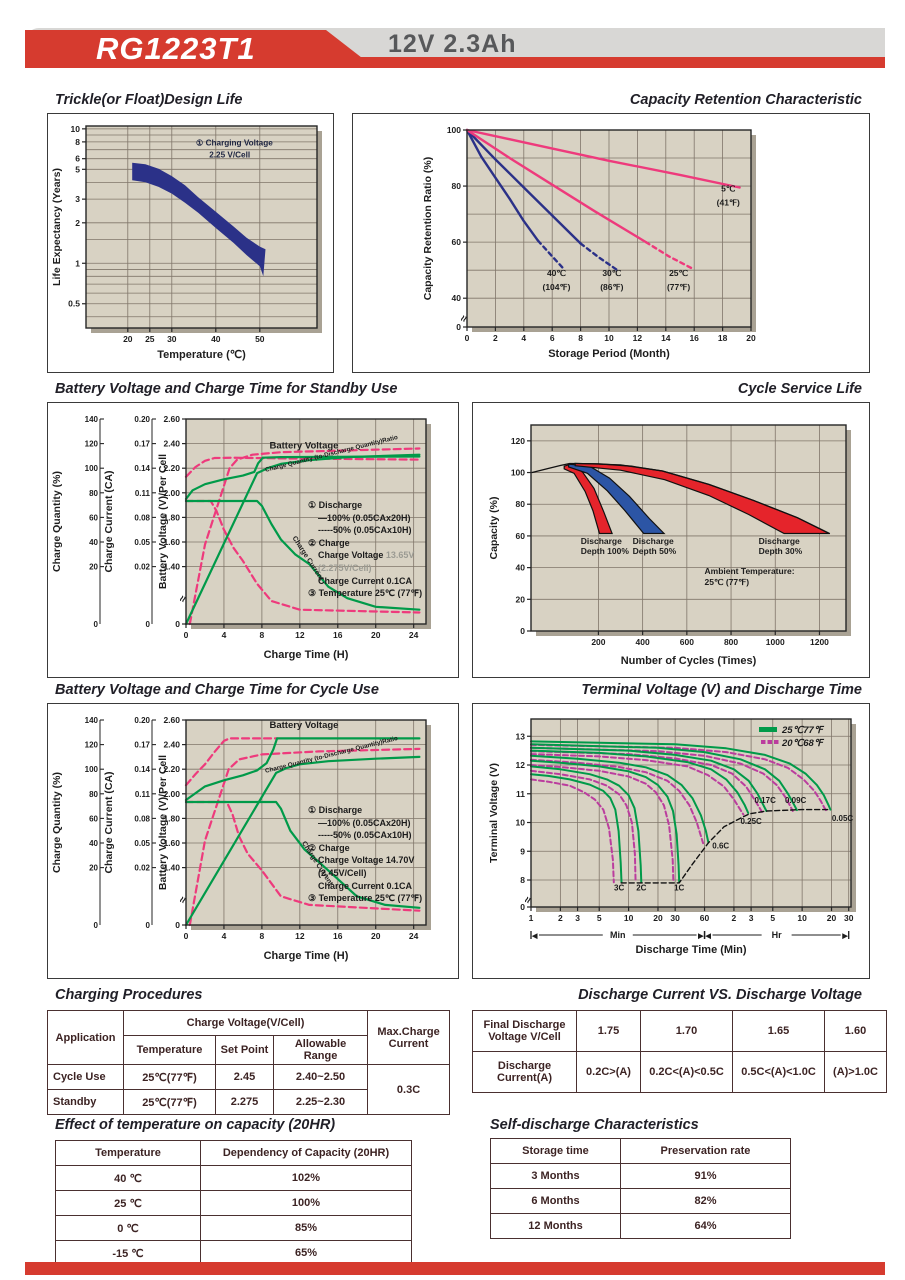 The image size is (905, 1280). Describe the element at coordinates (303, 446) in the screenshot. I see `svg-text: Battery Voltage` at that location.